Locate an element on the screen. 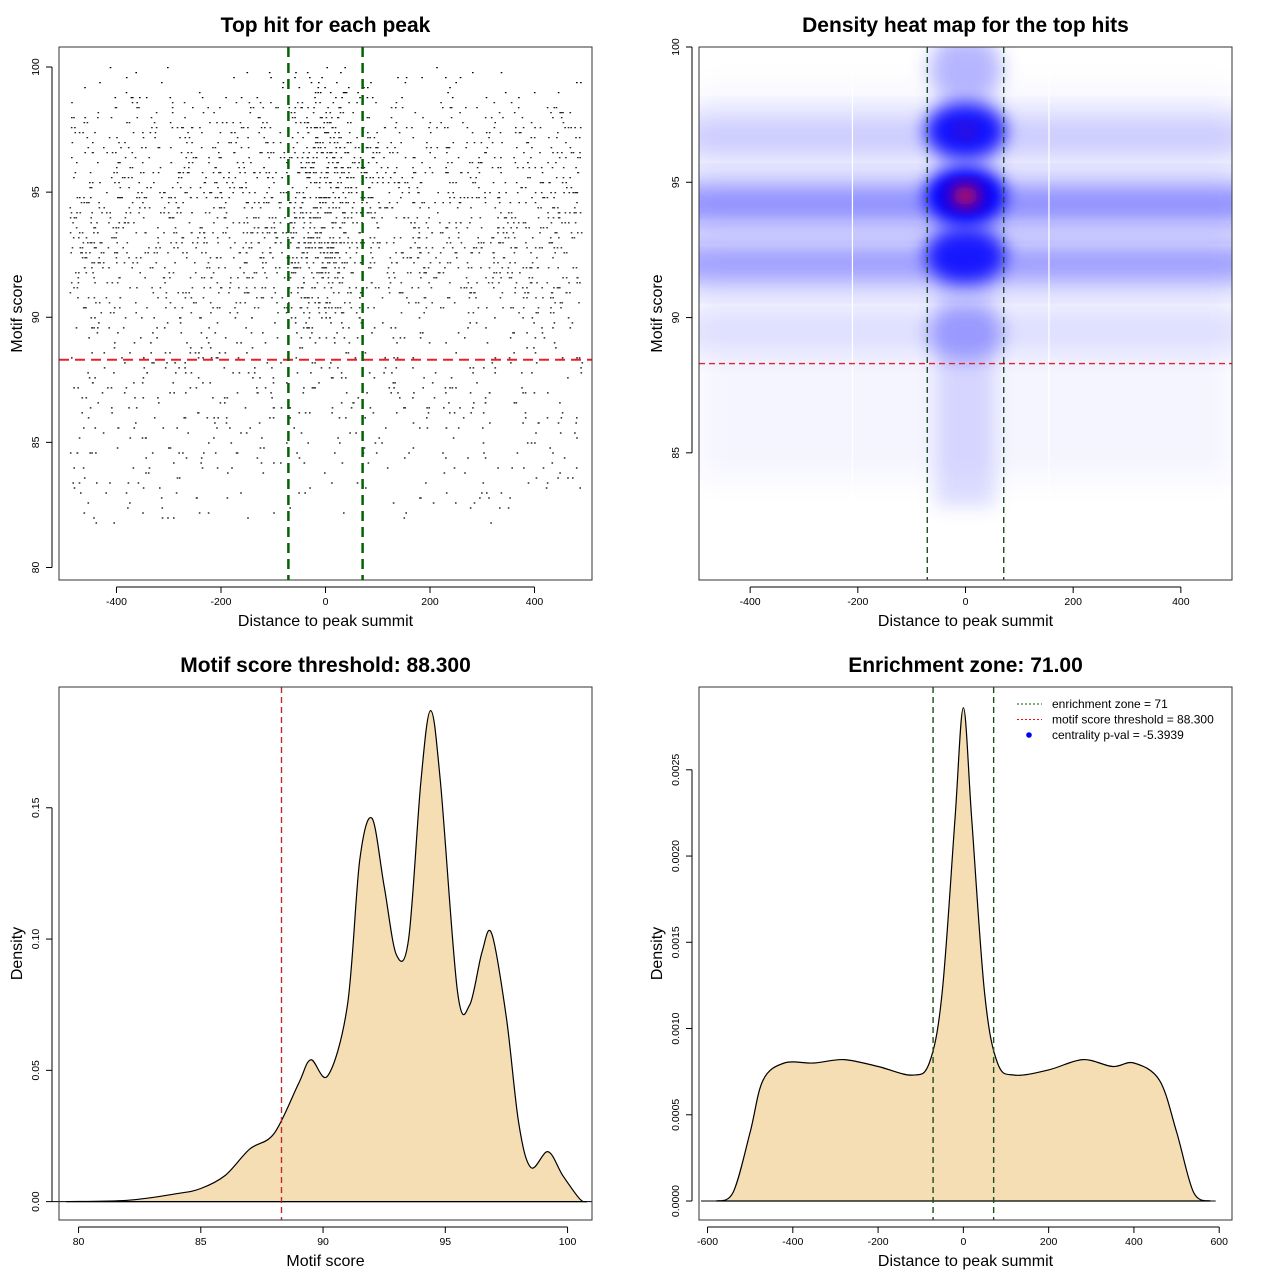  y-tick-label: 0.10 is located at coordinates (36, 939).